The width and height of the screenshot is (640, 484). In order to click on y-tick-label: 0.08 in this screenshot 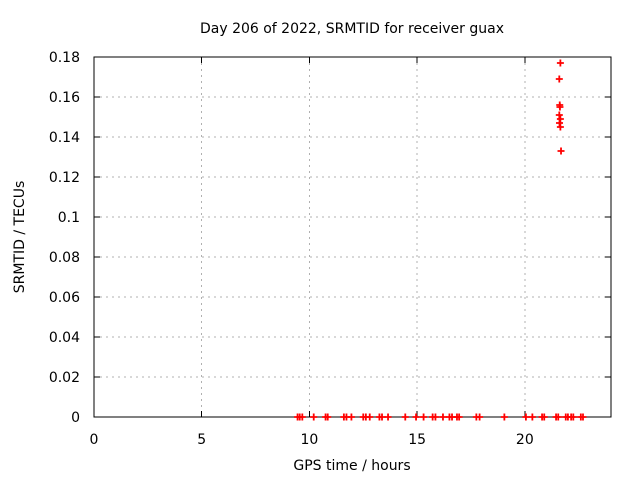, I will do `click(64, 258)`.